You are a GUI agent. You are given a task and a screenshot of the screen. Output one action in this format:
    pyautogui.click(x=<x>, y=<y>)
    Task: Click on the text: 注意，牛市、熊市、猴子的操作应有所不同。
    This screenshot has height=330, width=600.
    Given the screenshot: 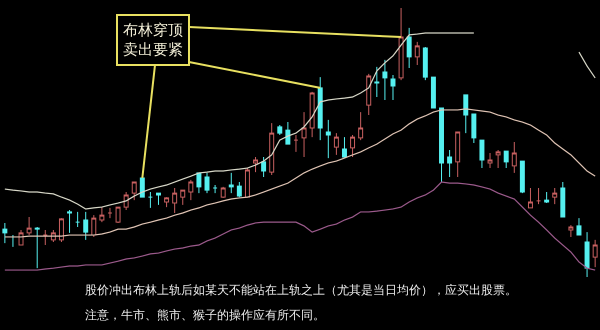 What is the action you would take?
    pyautogui.click(x=205, y=315)
    